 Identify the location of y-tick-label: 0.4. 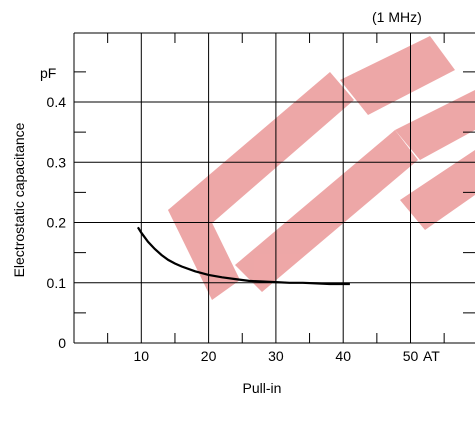
(57, 102).